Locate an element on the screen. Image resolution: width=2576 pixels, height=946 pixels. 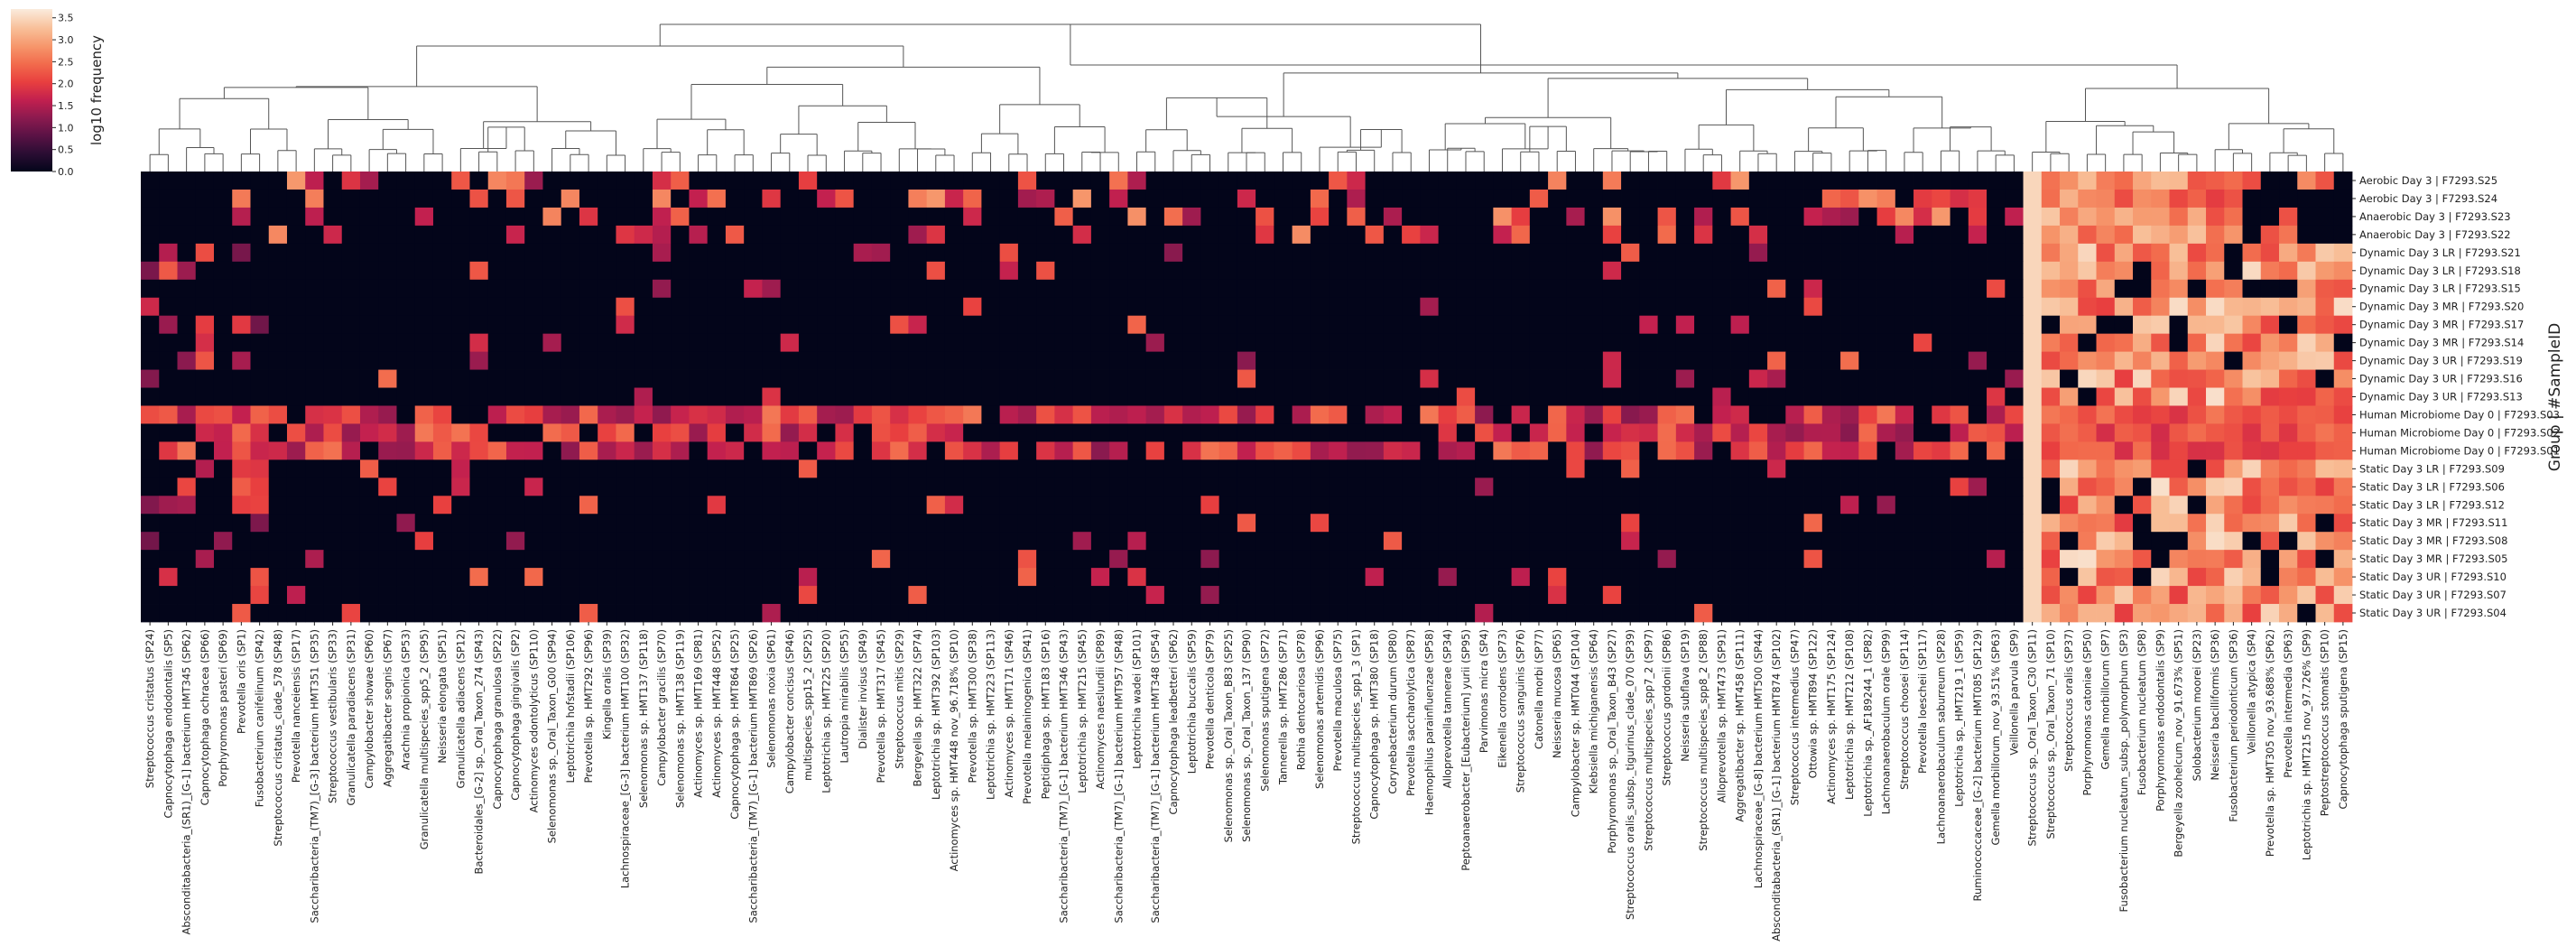
colorbar: 0.00.51.01.52.02.53.03.5 log10 frequency is located at coordinates (58, 94).